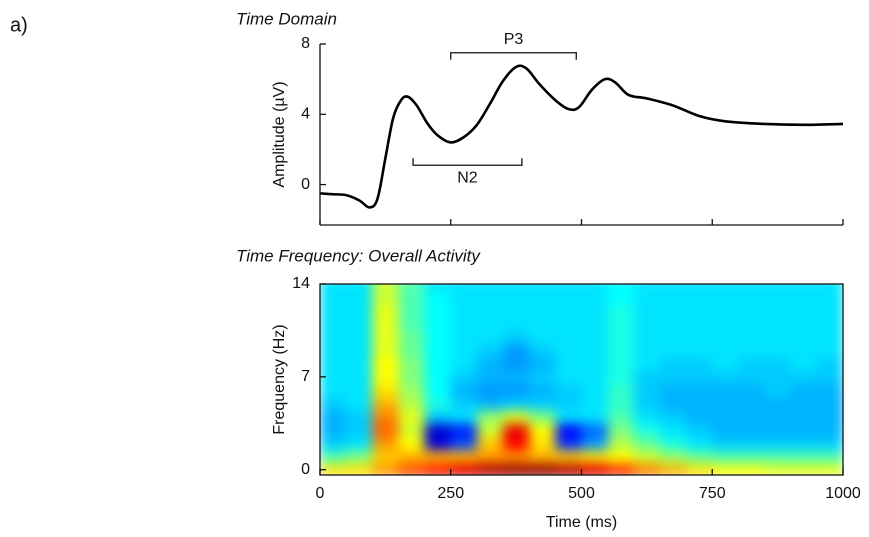  What do you see at coordinates (581, 522) in the screenshot?
I see `x-axis-label: Time (ms)` at bounding box center [581, 522].